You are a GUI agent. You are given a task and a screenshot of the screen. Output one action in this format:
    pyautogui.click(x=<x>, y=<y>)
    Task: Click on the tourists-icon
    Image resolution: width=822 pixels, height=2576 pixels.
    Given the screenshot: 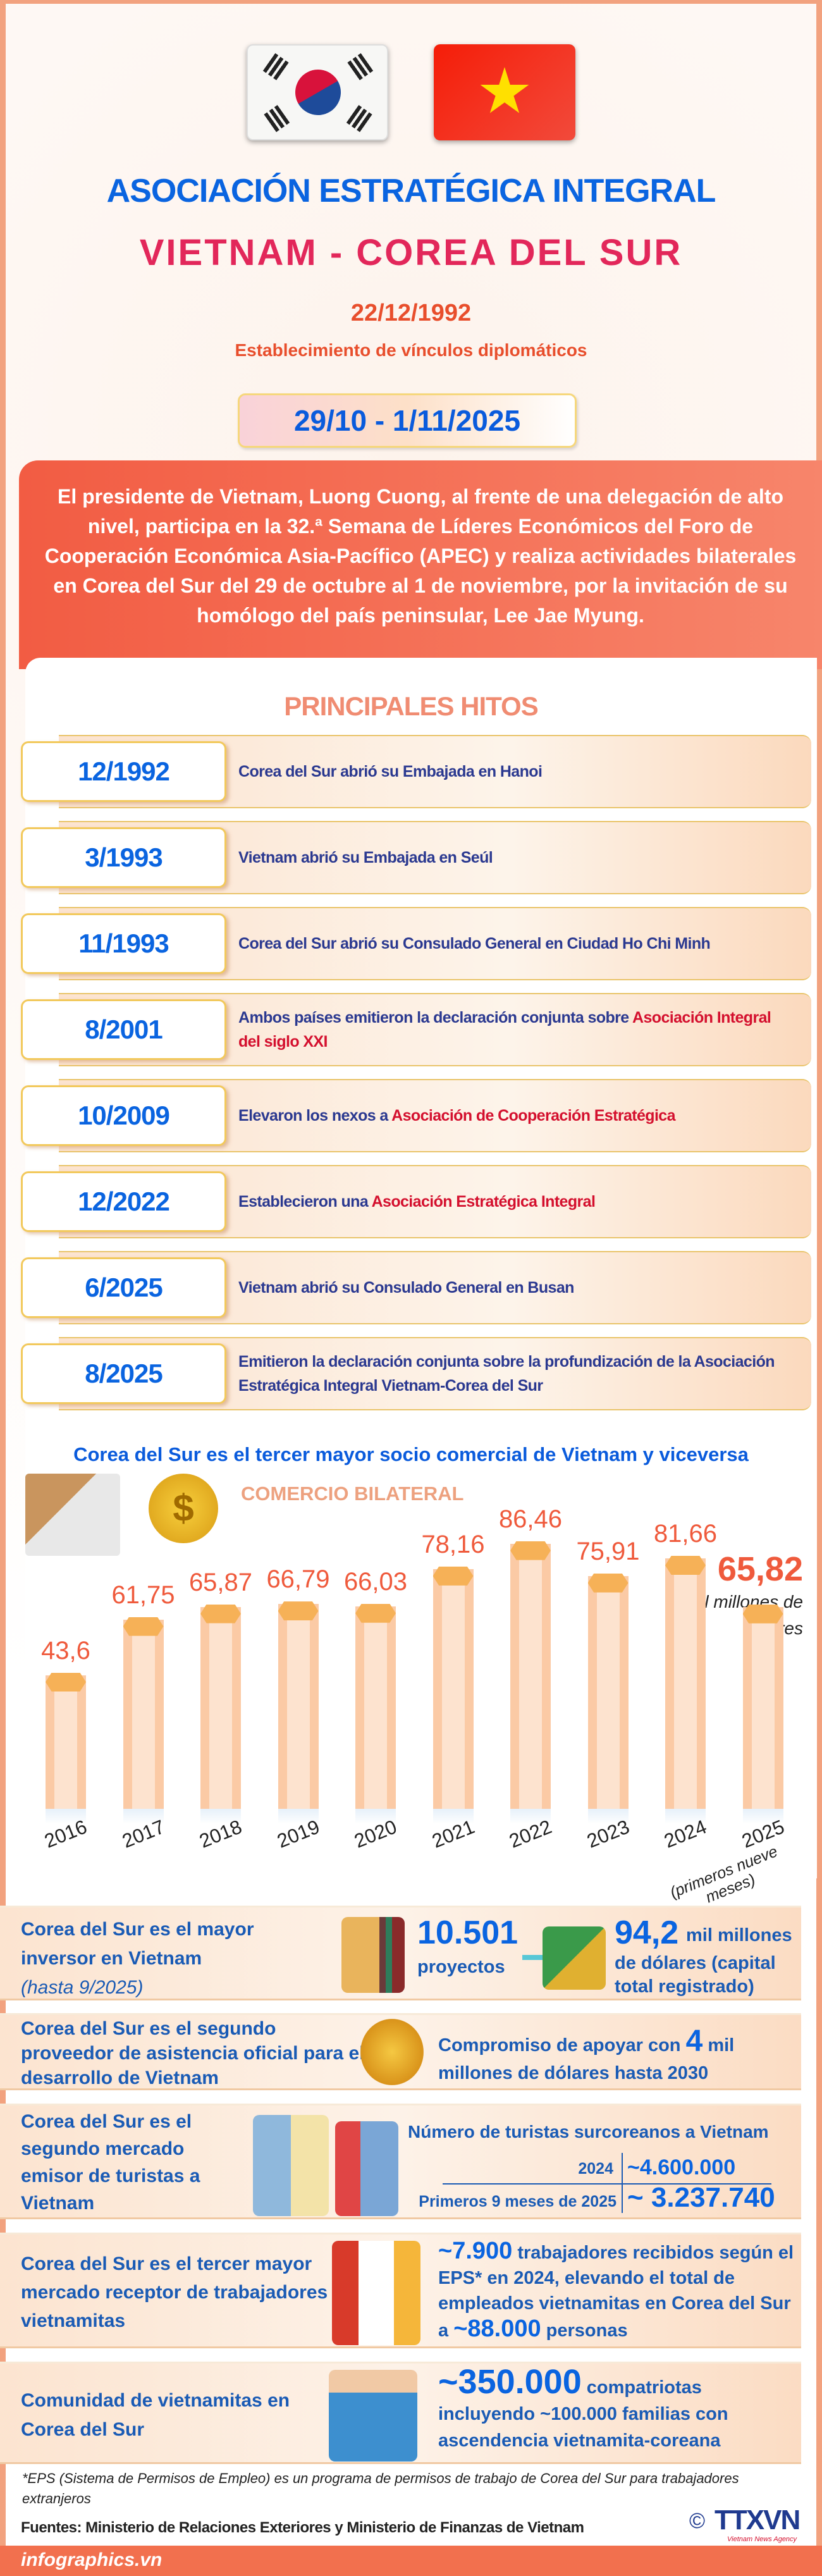 What is the action you would take?
    pyautogui.click(x=367, y=2168)
    